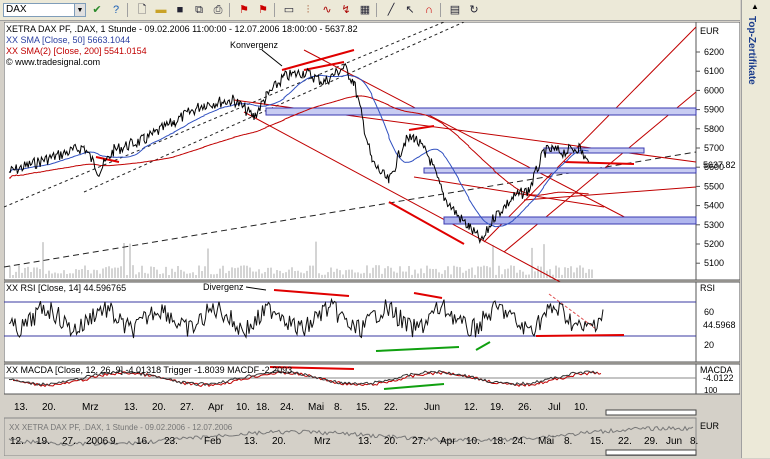 This screenshot has height=459, width=770. I want to click on x-axis-bottom-label: 15., so click(597, 441).